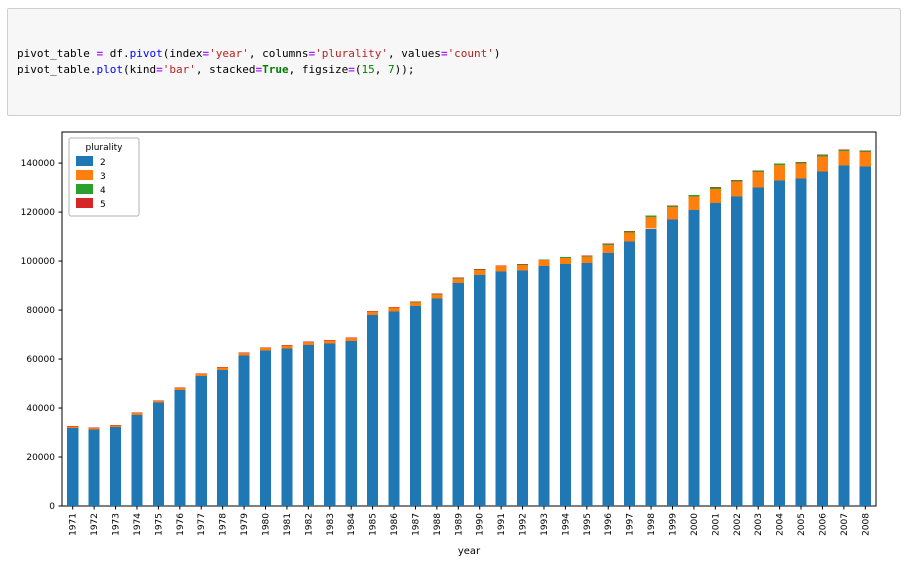  What do you see at coordinates (229, 53) in the screenshot?
I see `code-token: 'year'` at bounding box center [229, 53].